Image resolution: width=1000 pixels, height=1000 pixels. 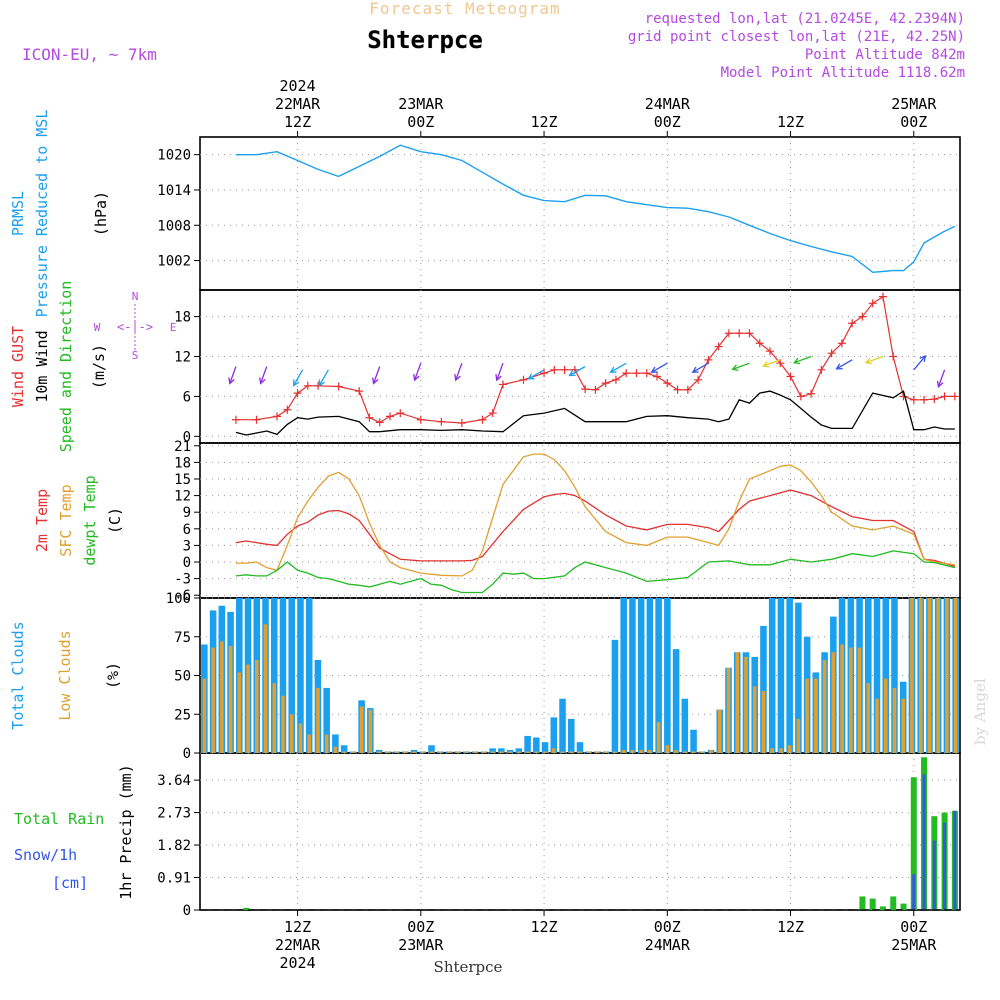 I want to click on meteogram-subtitle: Forecast Meteogram, so click(x=464, y=9).